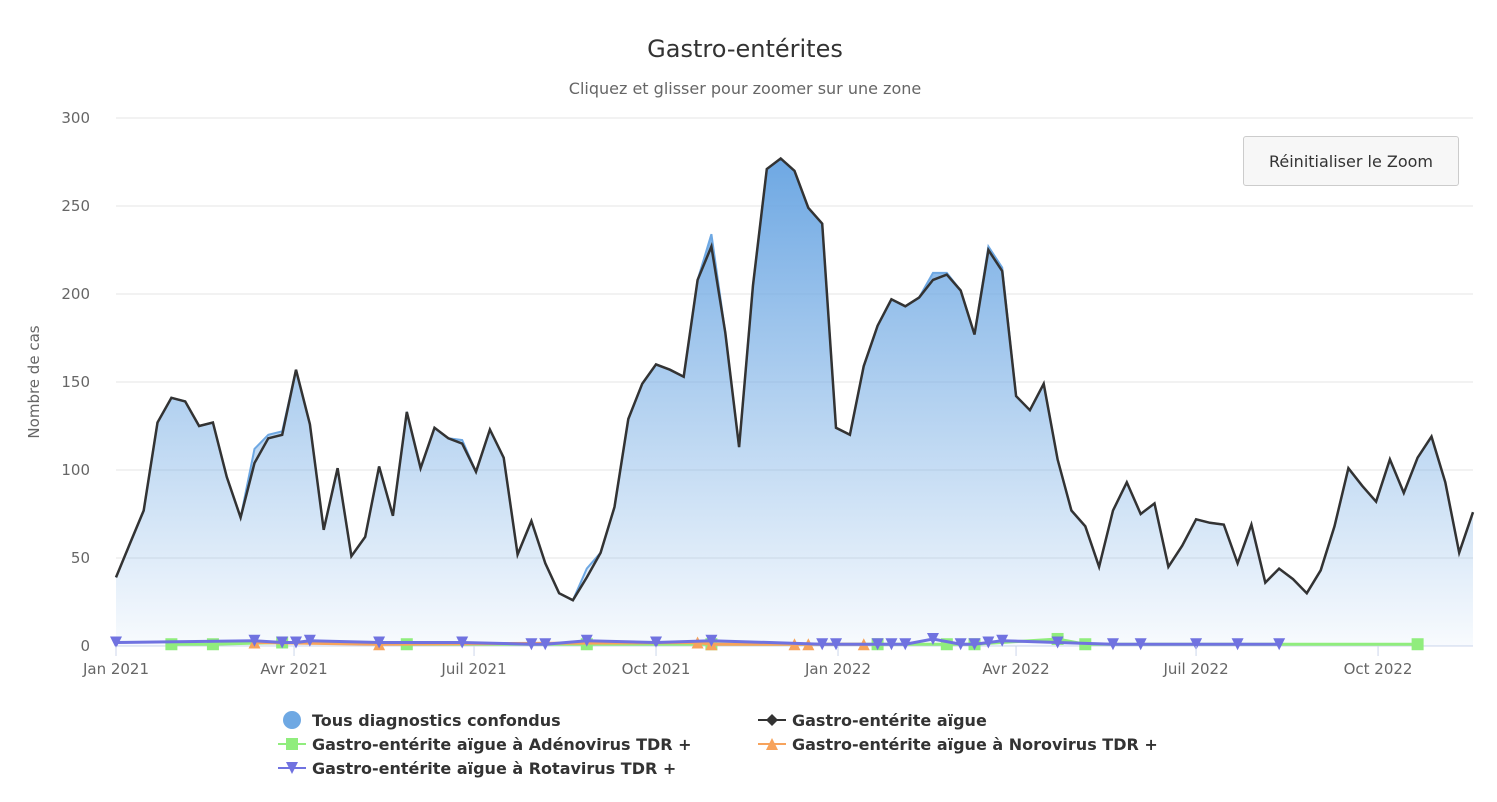 This screenshot has height=802, width=1497. I want to click on y-tick-label: 250, so click(75, 206).